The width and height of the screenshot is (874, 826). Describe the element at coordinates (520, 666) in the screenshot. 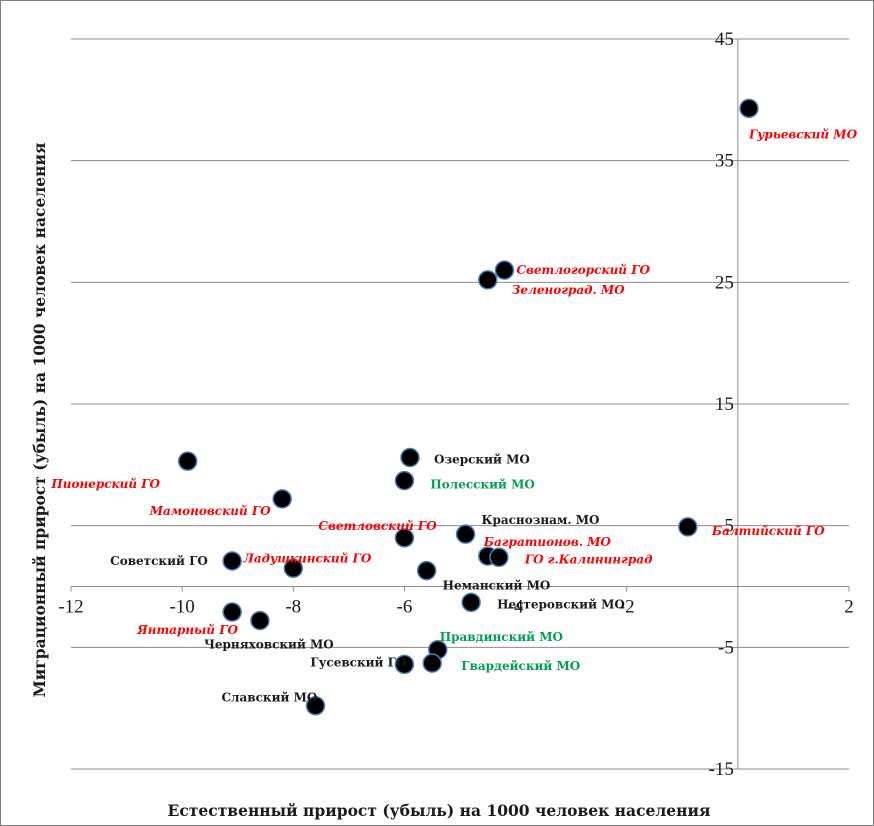

I see `point-label: Гвардейский МО` at that location.